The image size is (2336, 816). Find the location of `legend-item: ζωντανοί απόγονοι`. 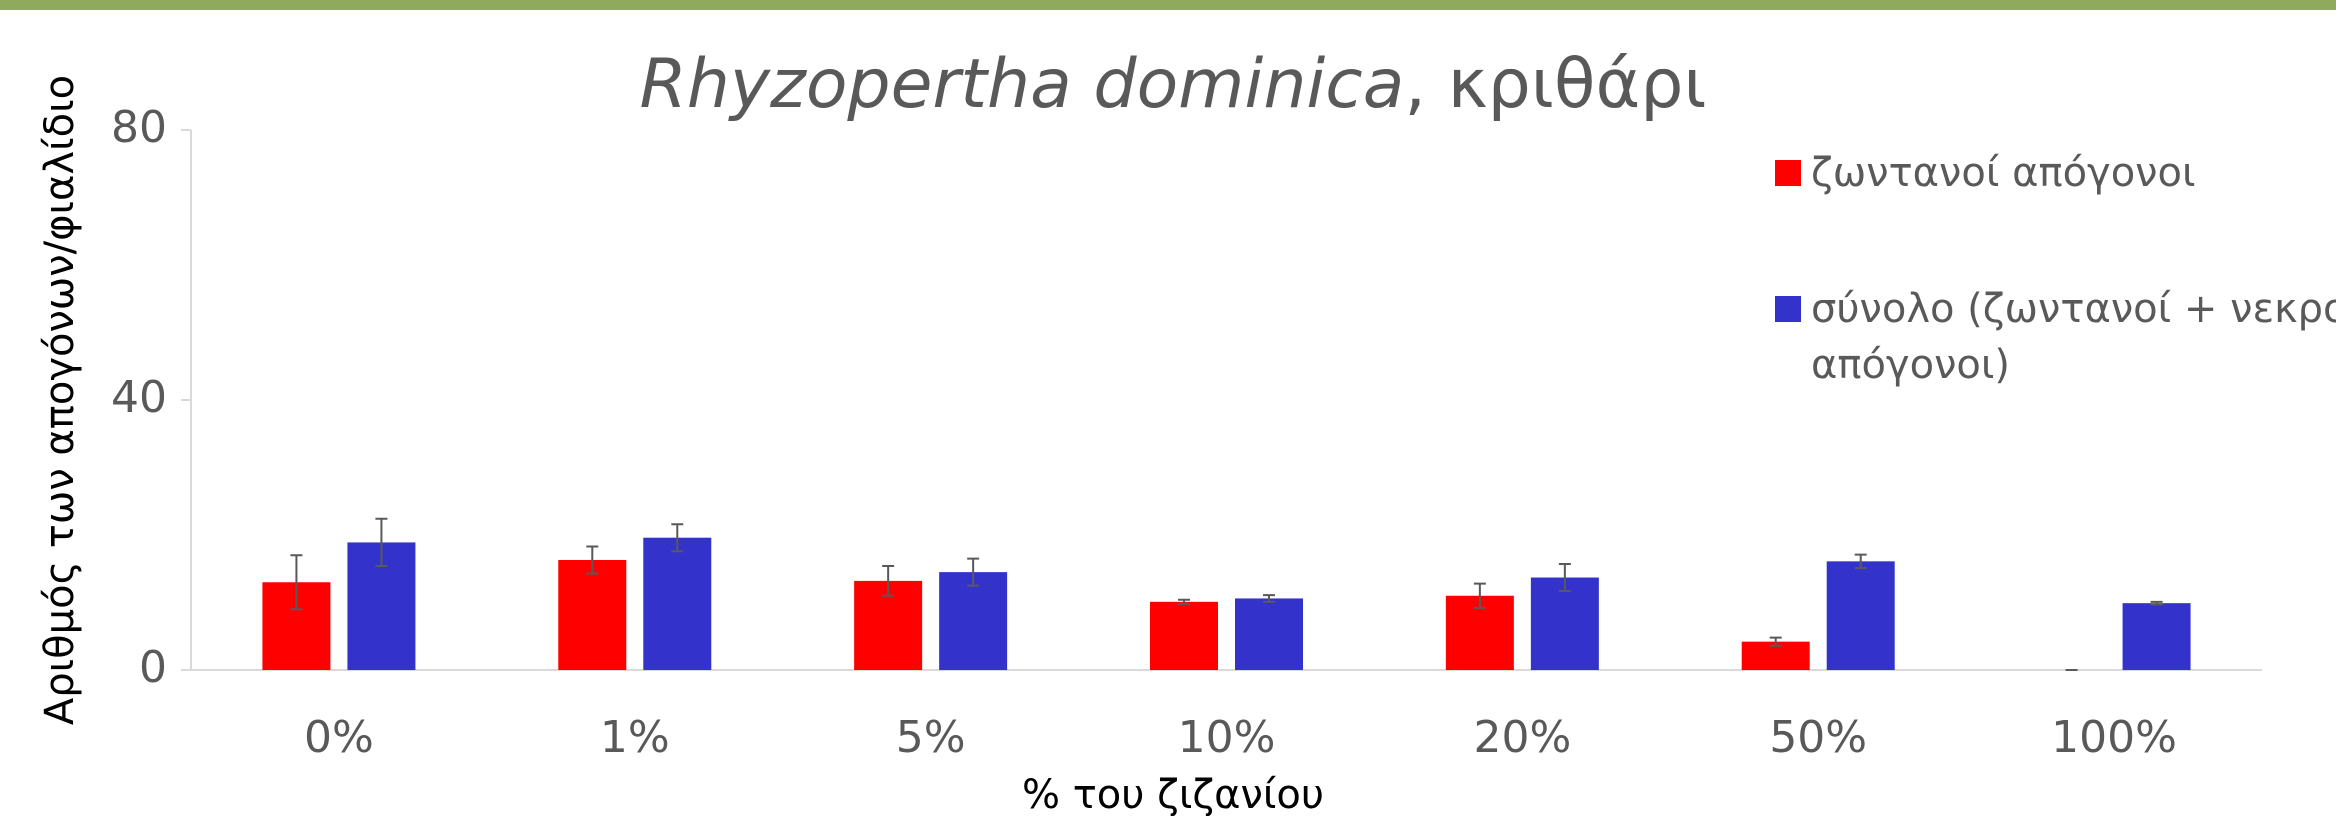

legend-item: ζωντανοί απόγονοι is located at coordinates (2055, 173).